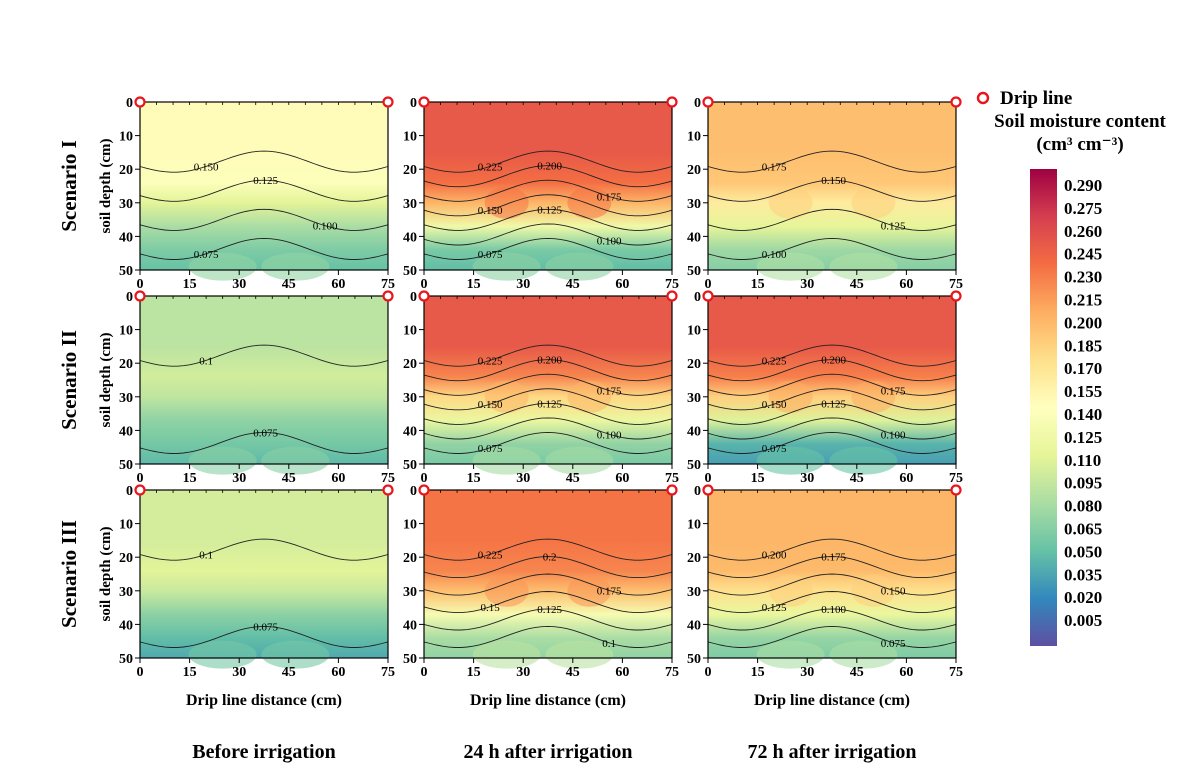 Image resolution: width=1200 pixels, height=782 pixels. What do you see at coordinates (129, 491) in the screenshot?
I see `y-tick-label: 0` at bounding box center [129, 491].